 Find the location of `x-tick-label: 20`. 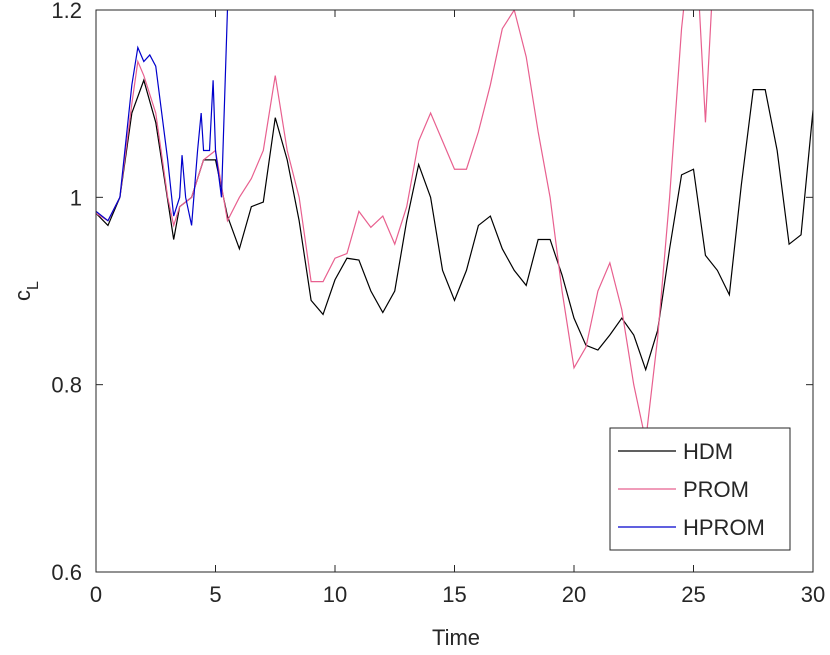

x-tick-label: 20 is located at coordinates (574, 594).